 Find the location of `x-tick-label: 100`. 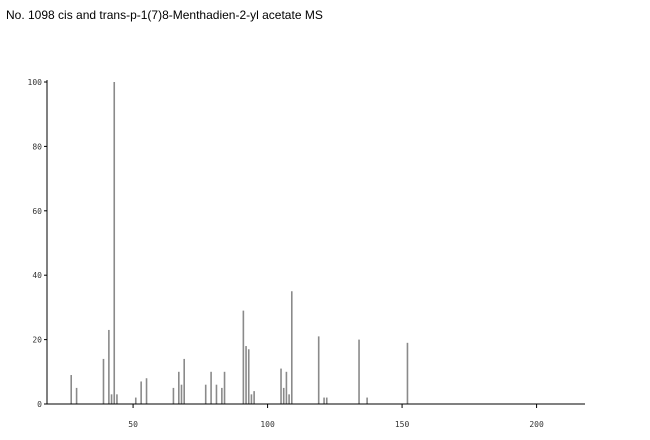

x-tick-label: 100 is located at coordinates (267, 424).